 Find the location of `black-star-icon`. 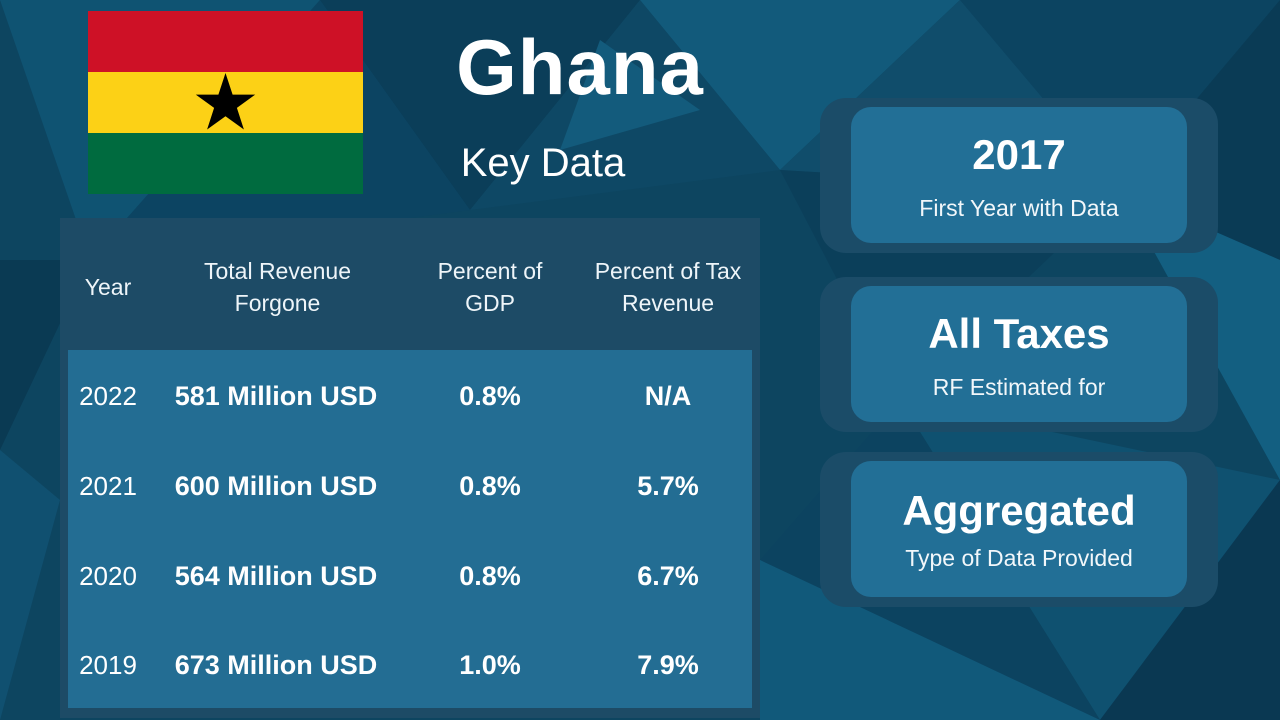

black-star-icon is located at coordinates (225, 101).